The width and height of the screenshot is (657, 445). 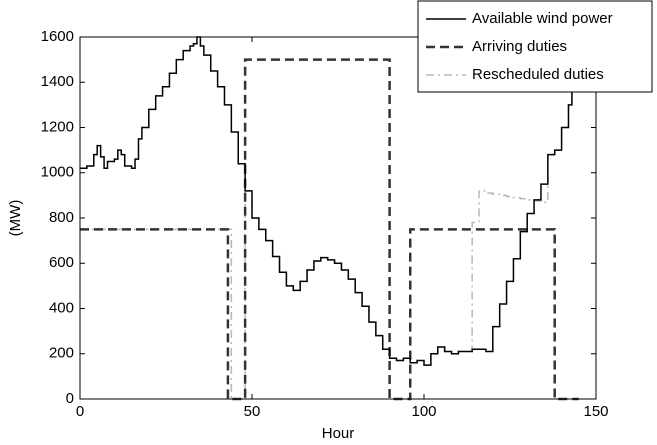 What do you see at coordinates (80, 411) in the screenshot?
I see `x-tick-label: 0` at bounding box center [80, 411].